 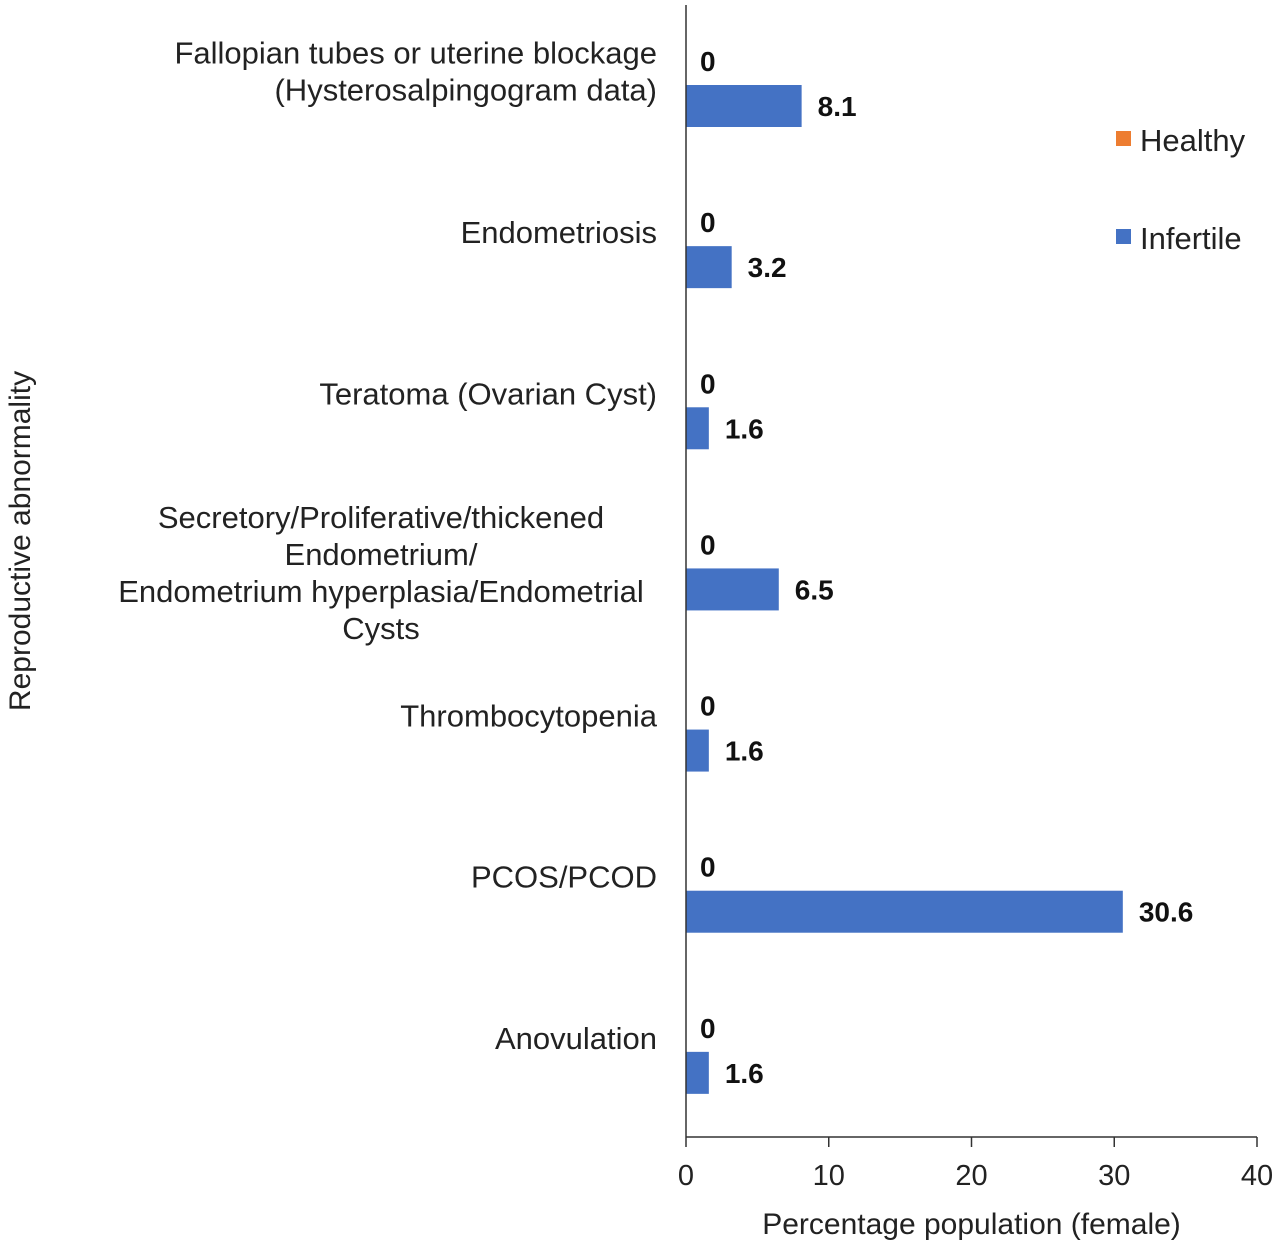 What do you see at coordinates (1114, 1176) in the screenshot?
I see `x-tick-label: 30` at bounding box center [1114, 1176].